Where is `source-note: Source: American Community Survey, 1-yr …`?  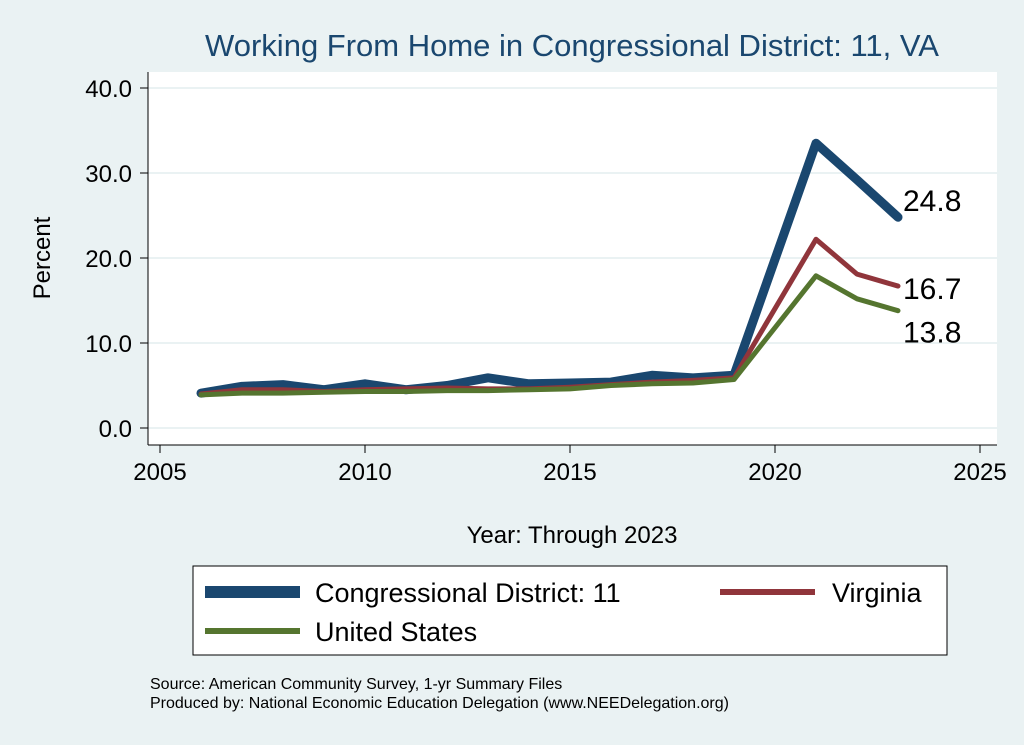 source-note: Source: American Community Survey, 1-yr … is located at coordinates (356, 684).